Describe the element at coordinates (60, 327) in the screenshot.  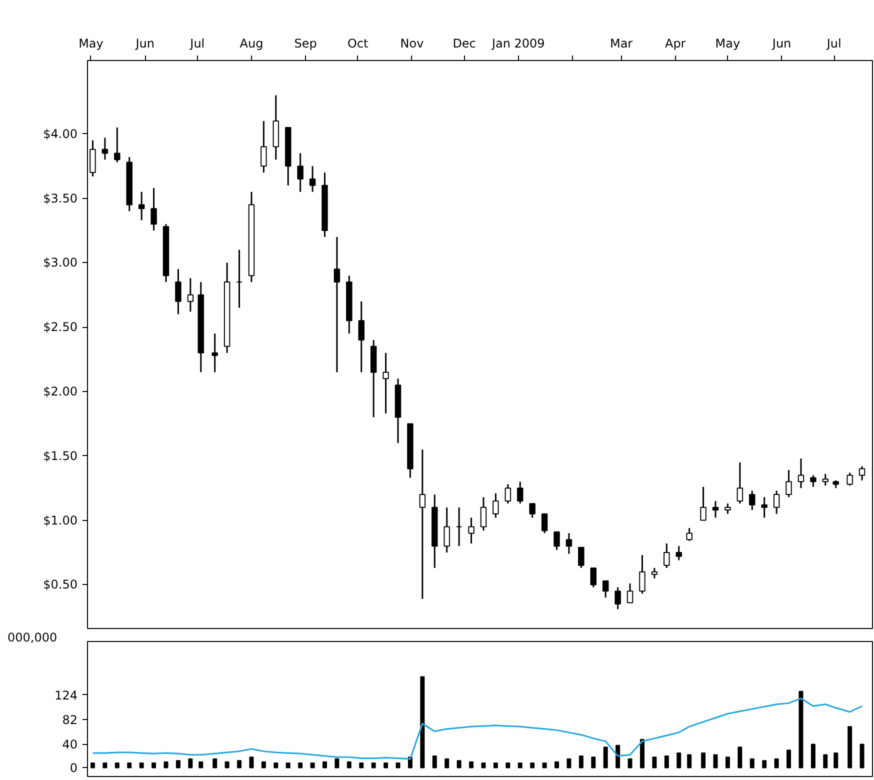
I see `y-tick-label: $2.50` at that location.